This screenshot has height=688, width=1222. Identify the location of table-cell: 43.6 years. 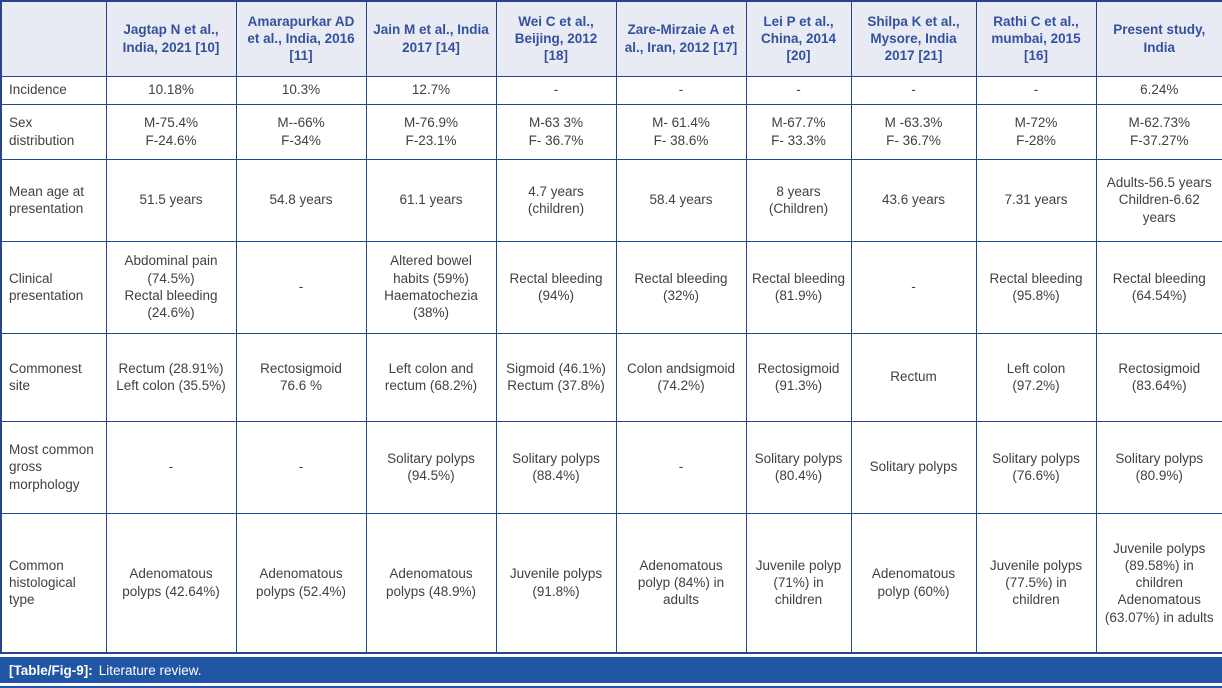
(913, 200).